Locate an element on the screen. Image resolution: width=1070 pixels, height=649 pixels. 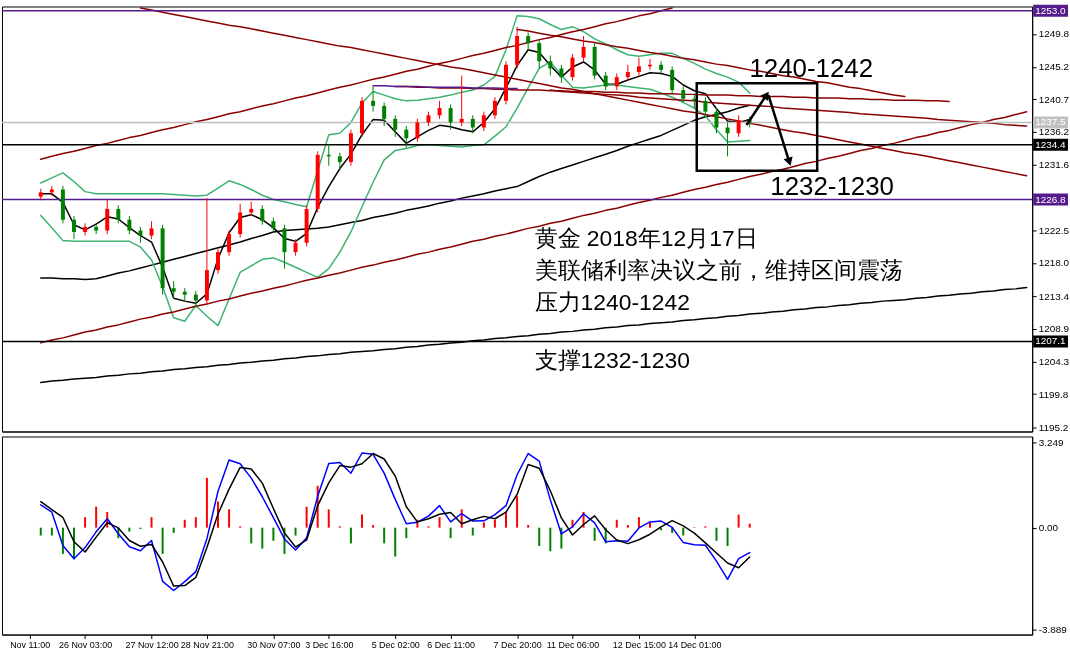
x-tick-label: 12 Dec 15:00 is located at coordinates (639, 644).